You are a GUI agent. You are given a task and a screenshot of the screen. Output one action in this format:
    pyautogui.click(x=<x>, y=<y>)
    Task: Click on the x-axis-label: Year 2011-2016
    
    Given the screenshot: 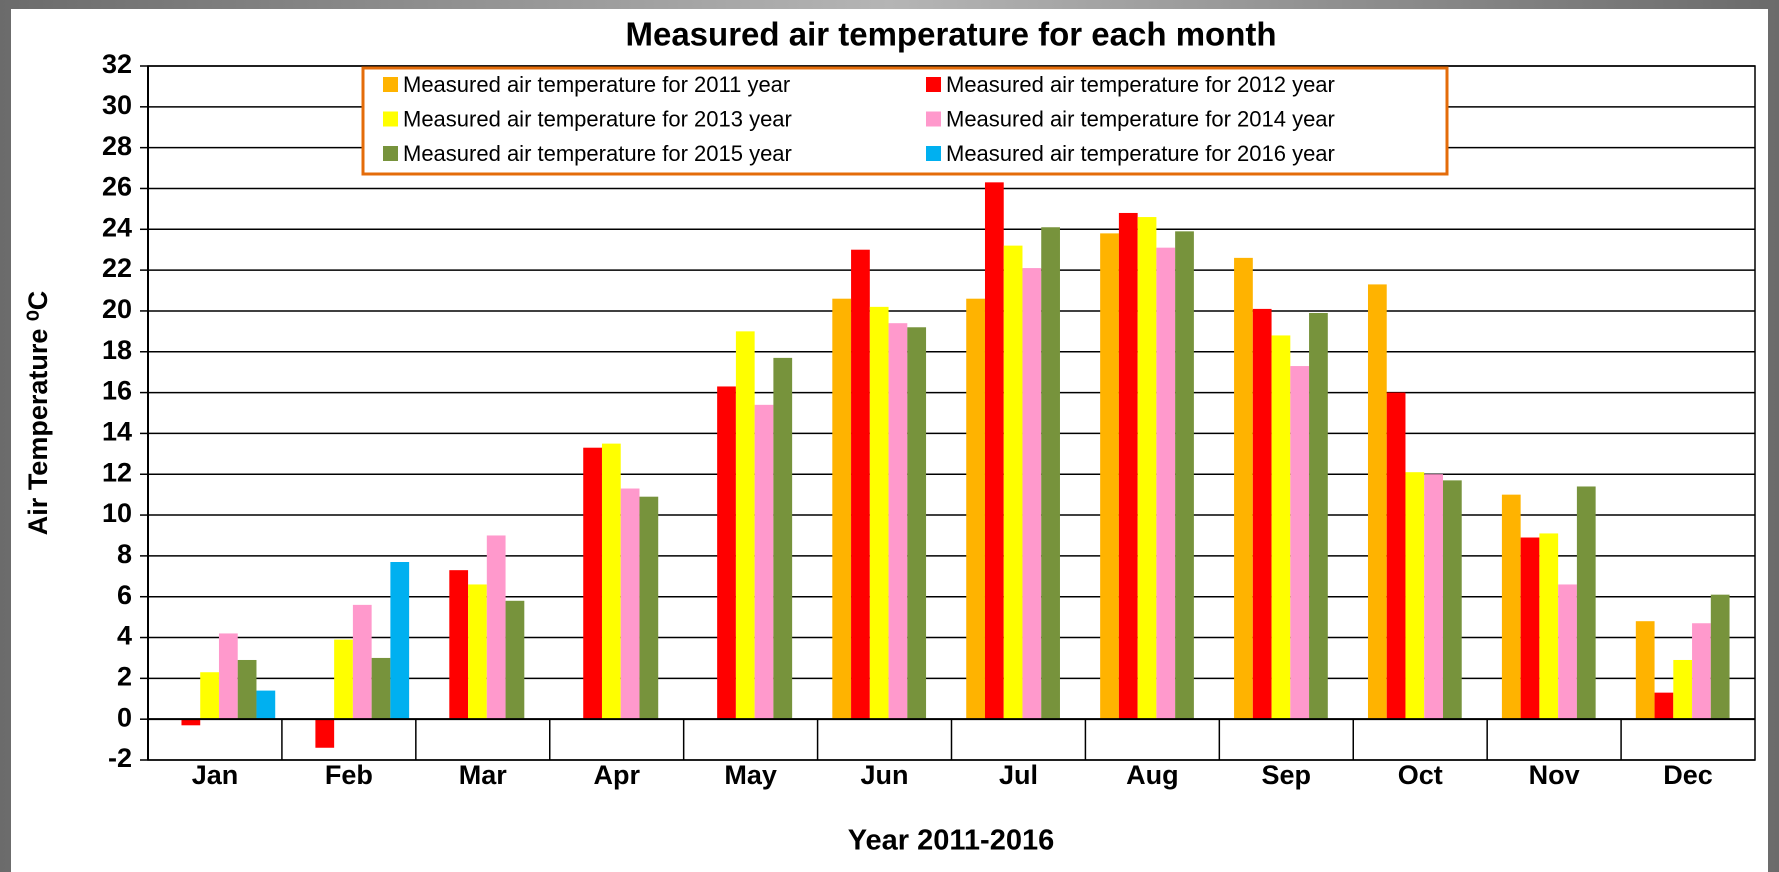 What is the action you would take?
    pyautogui.click(x=951, y=841)
    